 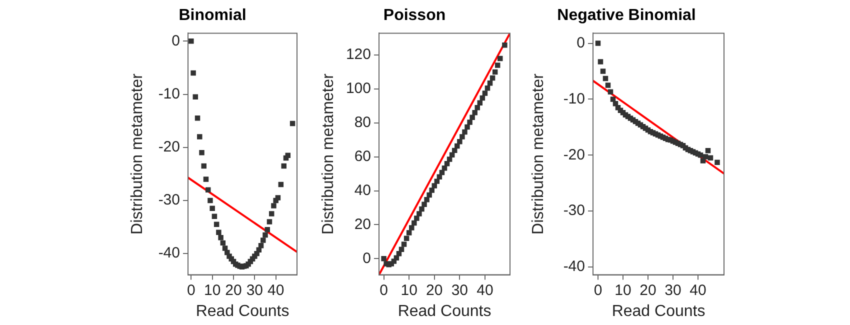 What do you see at coordinates (626, 15) in the screenshot?
I see `chart-title: Negative Binomial` at bounding box center [626, 15].